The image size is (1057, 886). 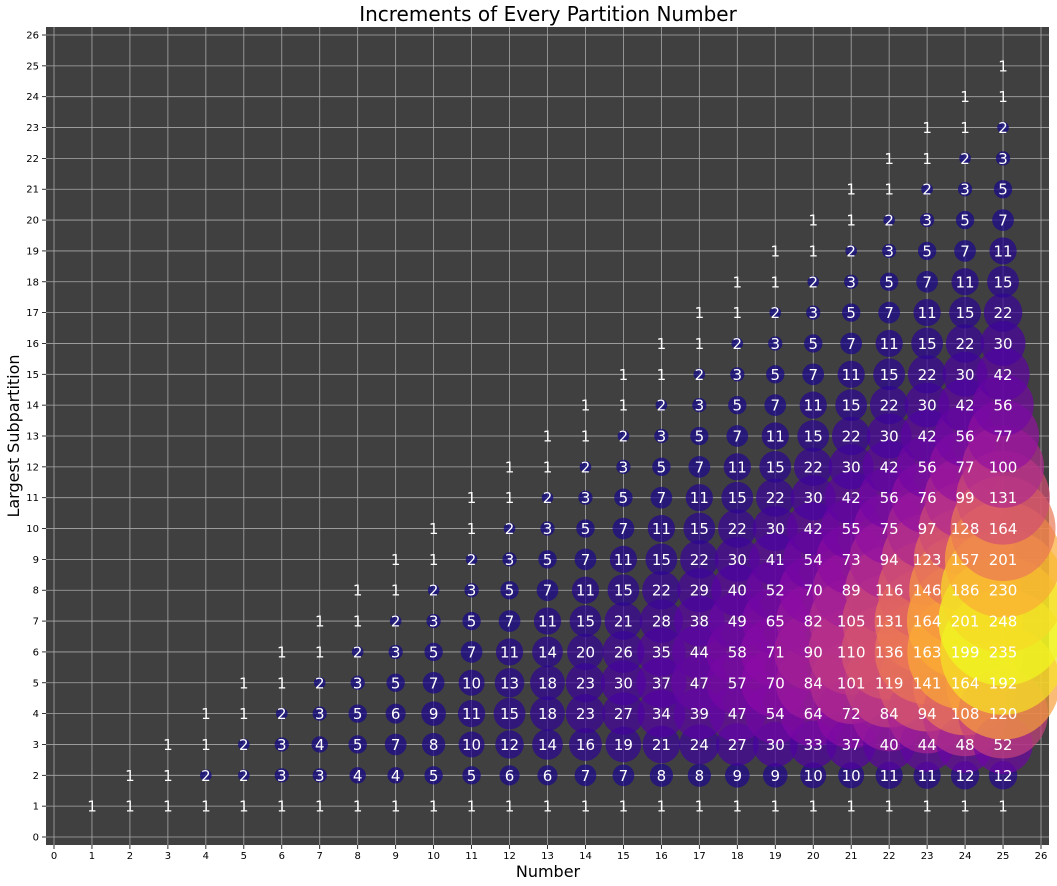 I want to click on x-tick-label: 18, so click(x=737, y=856).